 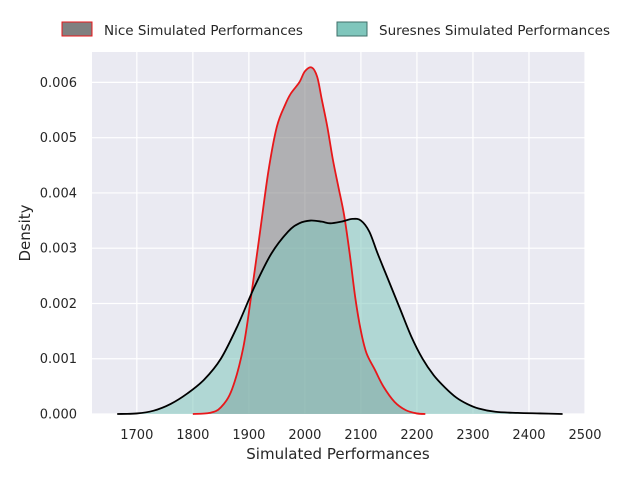 I want to click on x-tick-label: 2000, so click(x=304, y=435).